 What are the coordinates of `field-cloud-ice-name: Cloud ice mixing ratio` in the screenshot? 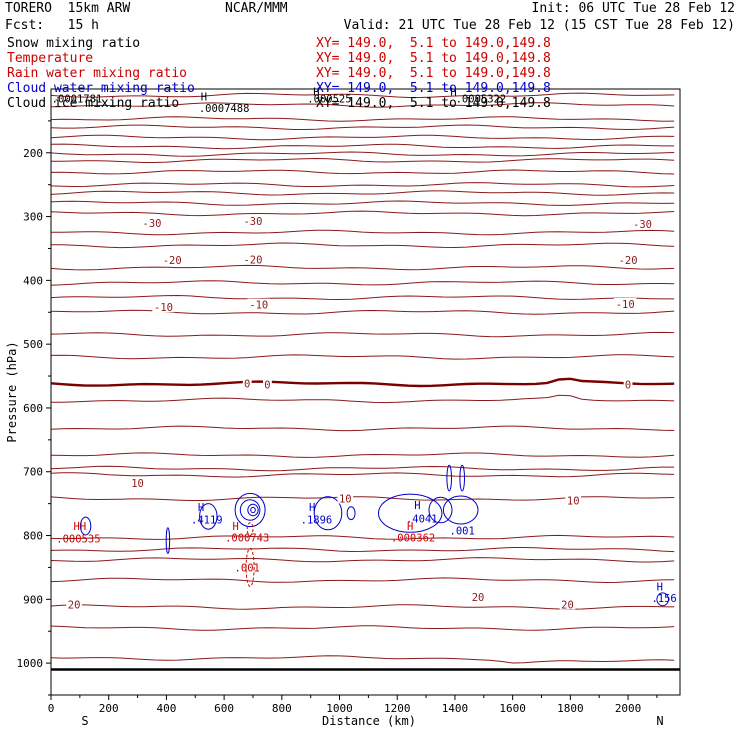 It's located at (93, 103).